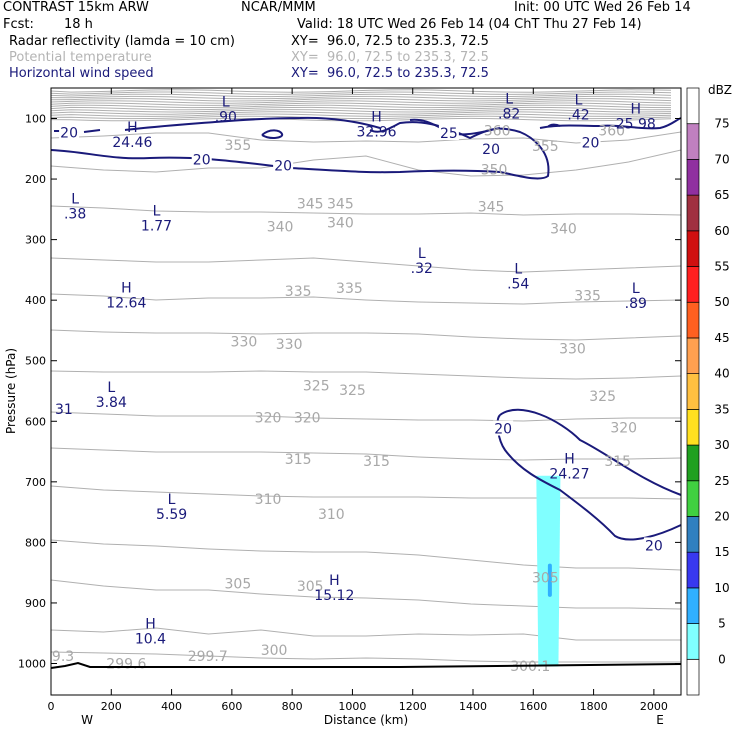 This screenshot has height=740, width=740. What do you see at coordinates (721, 481) in the screenshot?
I see `colorbar-level-label: 25` at bounding box center [721, 481].